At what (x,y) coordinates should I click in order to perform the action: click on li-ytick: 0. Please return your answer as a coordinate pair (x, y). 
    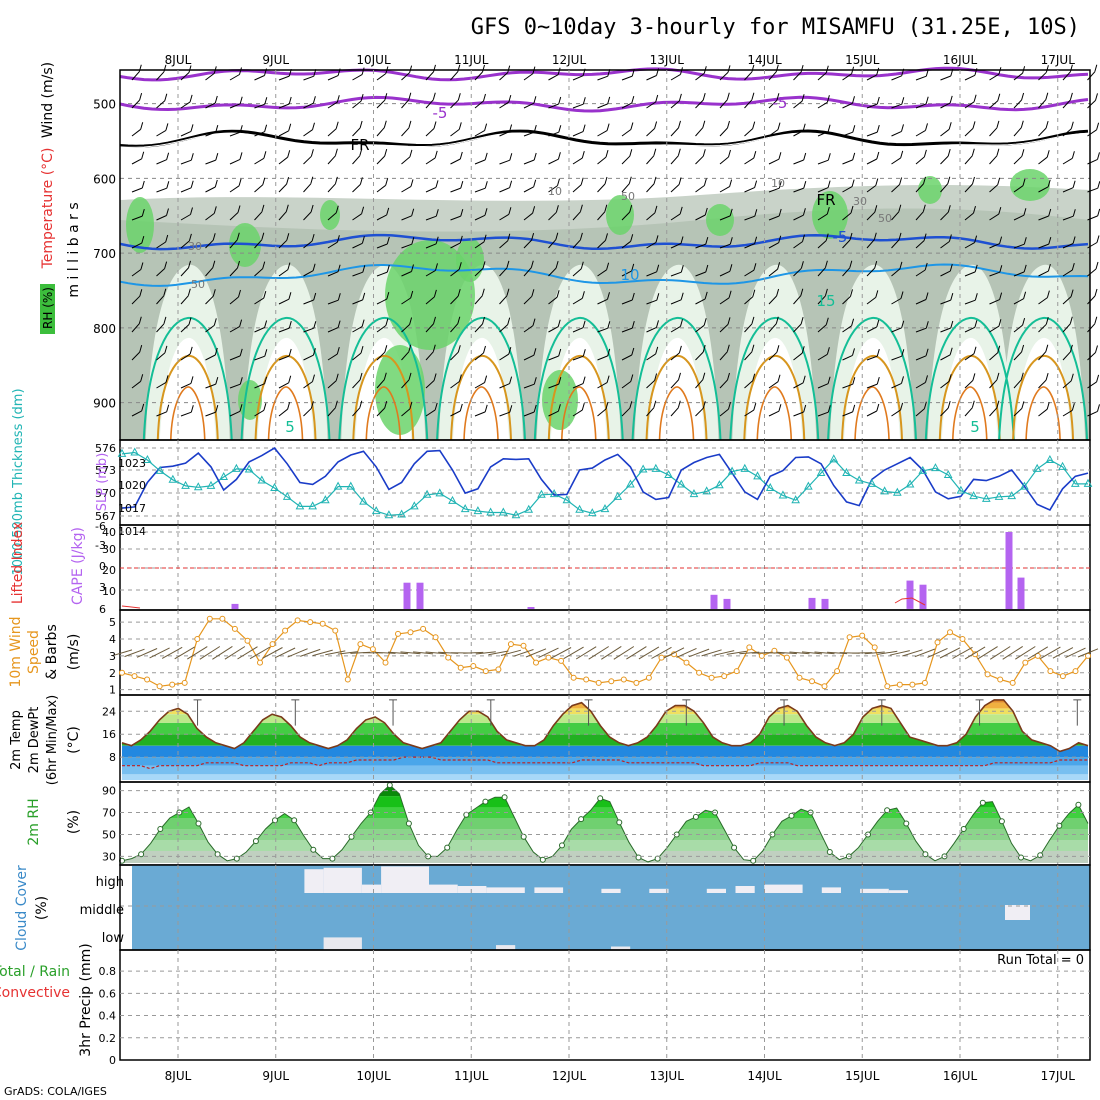
    Looking at the image, I should click on (102, 566).